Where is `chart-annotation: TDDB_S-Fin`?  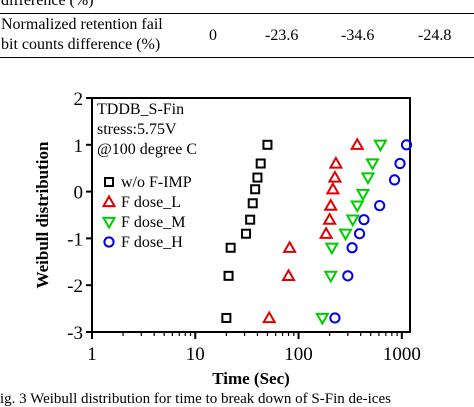 chart-annotation: TDDB_S-Fin is located at coordinates (140, 109).